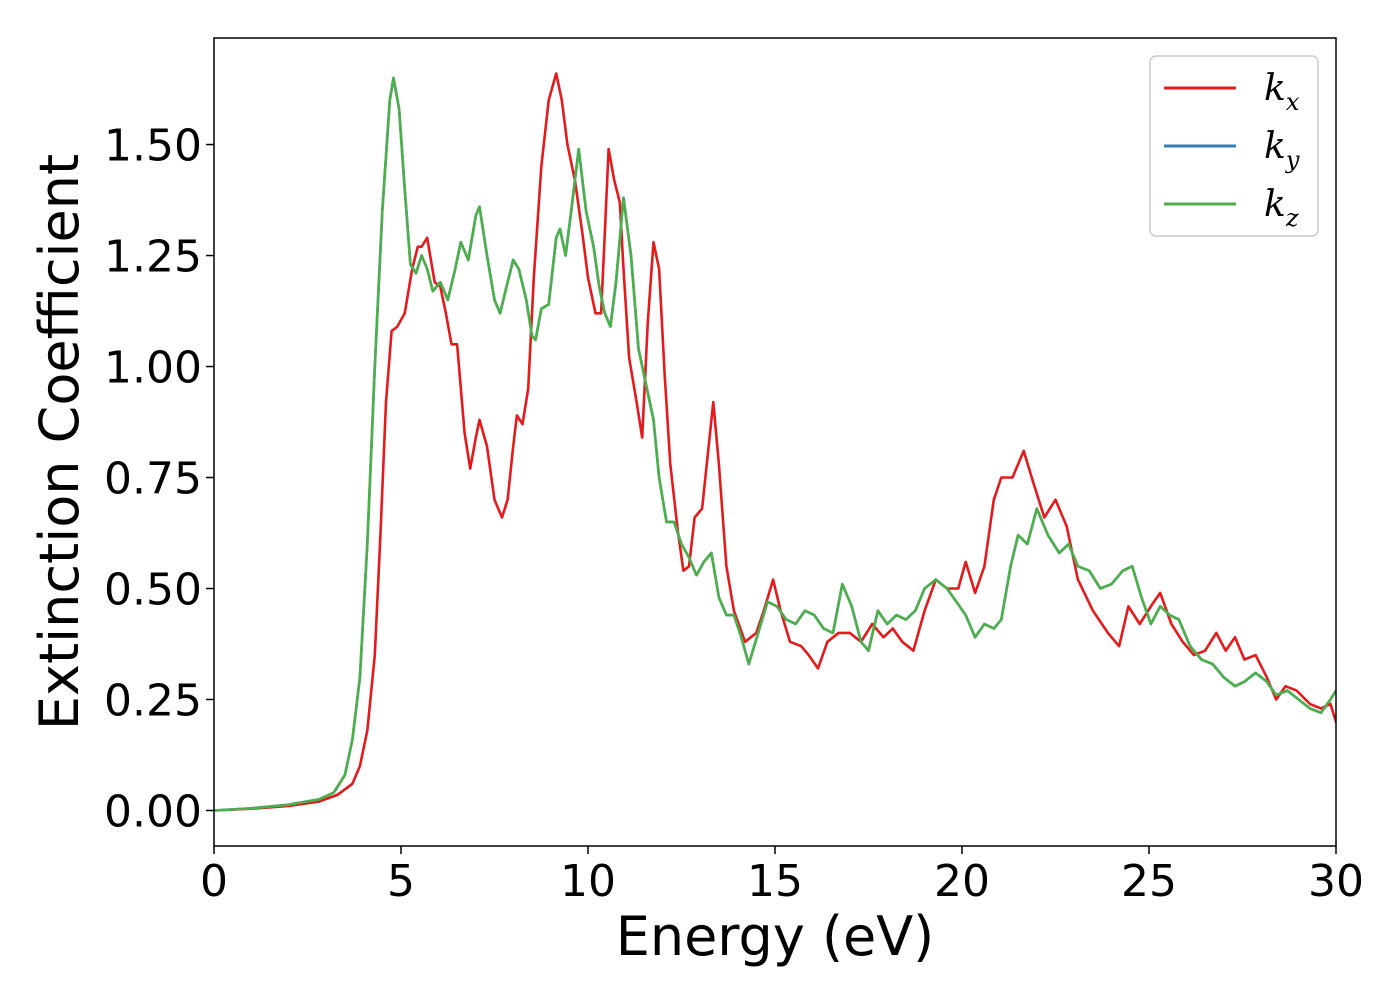 This screenshot has height=1005, width=1400. What do you see at coordinates (1293, 102) in the screenshot?
I see `legend-subscript: x` at bounding box center [1293, 102].